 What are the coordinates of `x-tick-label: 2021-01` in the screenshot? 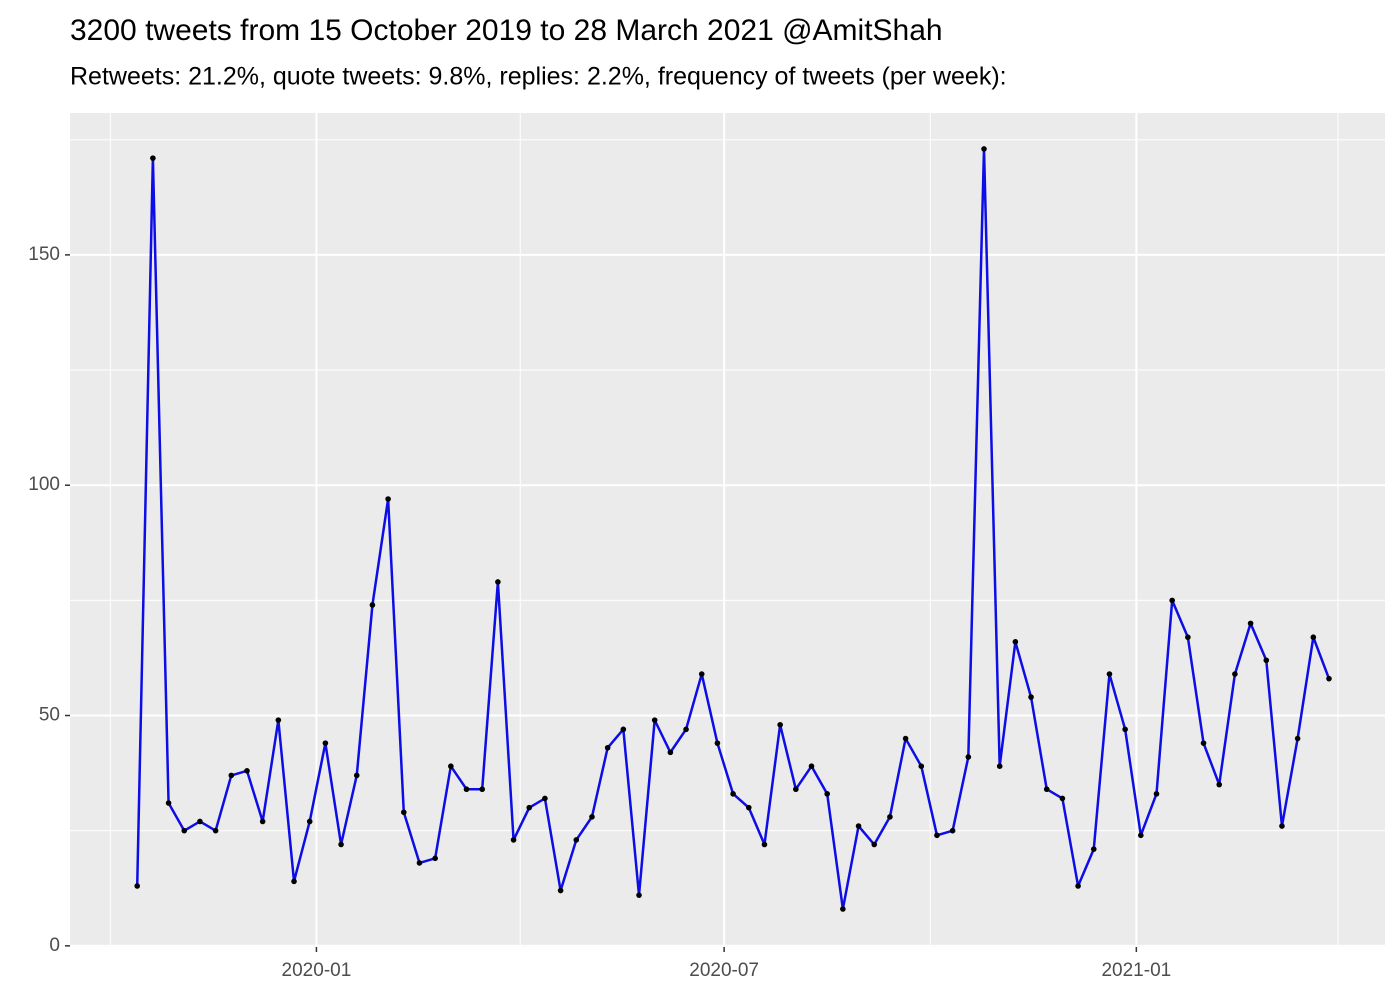 It's located at (1136, 970).